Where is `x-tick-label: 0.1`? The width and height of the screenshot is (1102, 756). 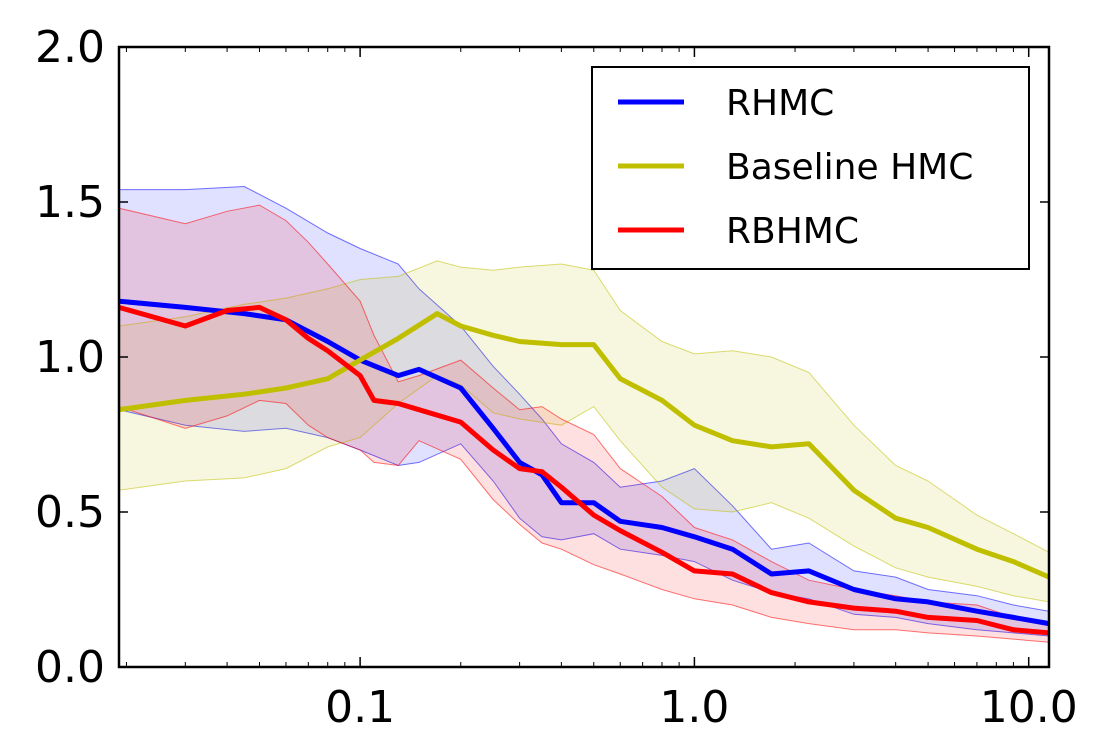 x-tick-label: 0.1 is located at coordinates (360, 707).